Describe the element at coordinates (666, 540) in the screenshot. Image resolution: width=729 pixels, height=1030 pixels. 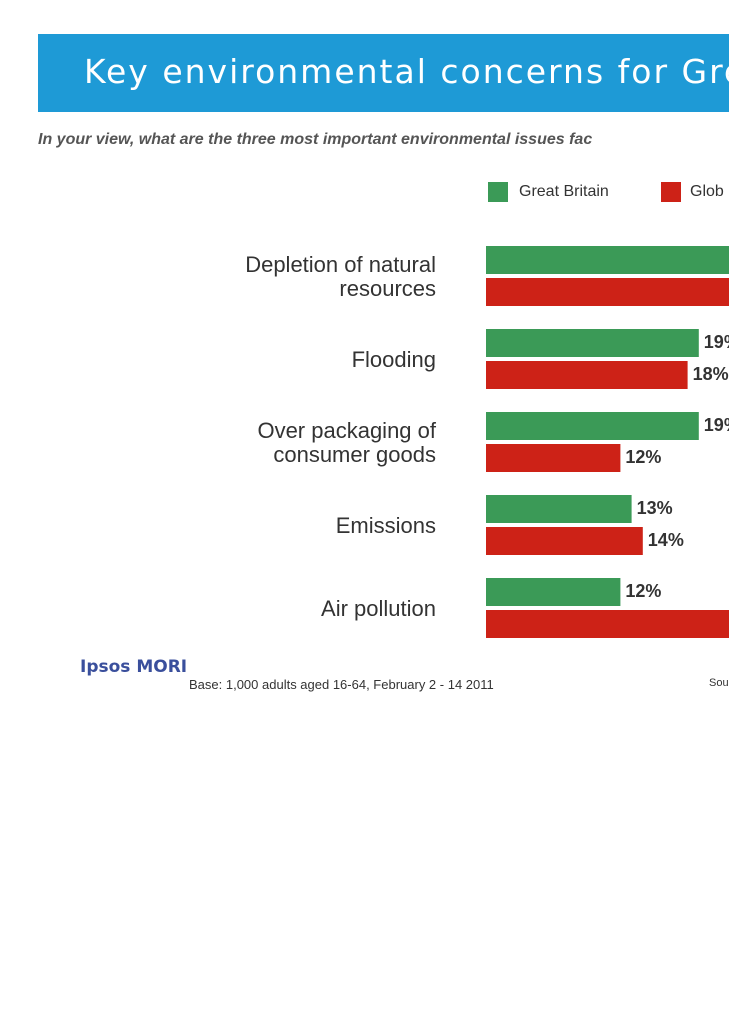
I see `data-label: 14%` at that location.